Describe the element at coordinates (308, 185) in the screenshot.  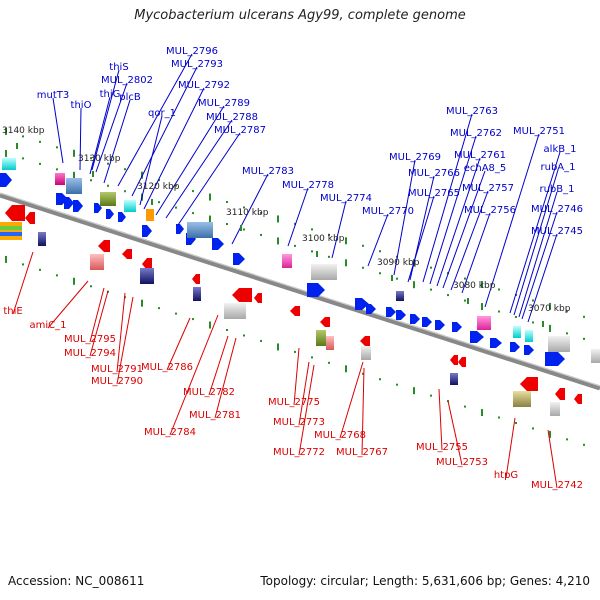
I see `forward-gene-label: MUL_2778` at that location.